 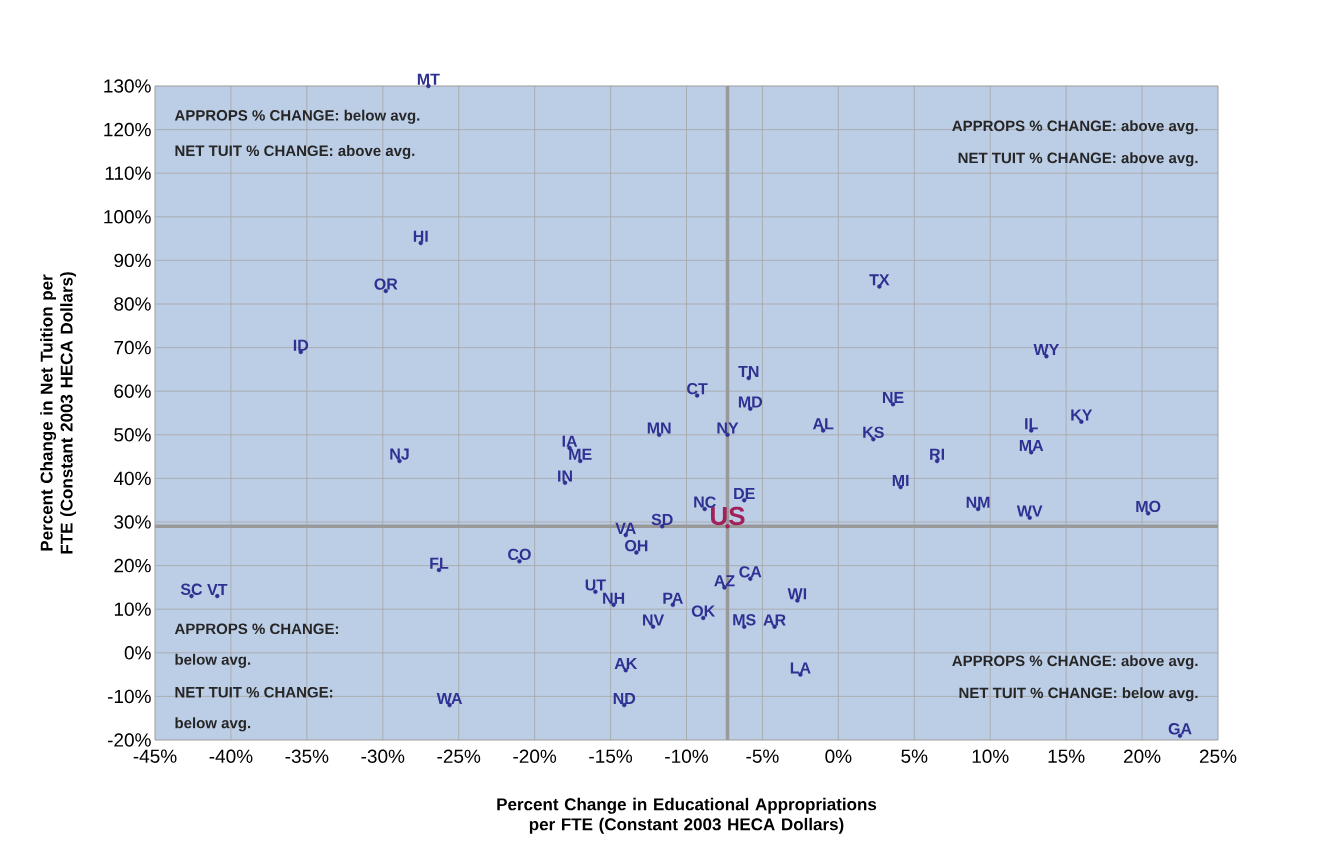 I want to click on data-label: CT, so click(x=697, y=389).